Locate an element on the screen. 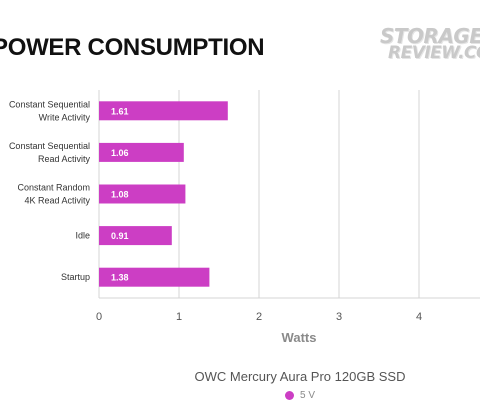 This screenshot has width=480, height=420. bar-value-label: 1.61 is located at coordinates (120, 111).